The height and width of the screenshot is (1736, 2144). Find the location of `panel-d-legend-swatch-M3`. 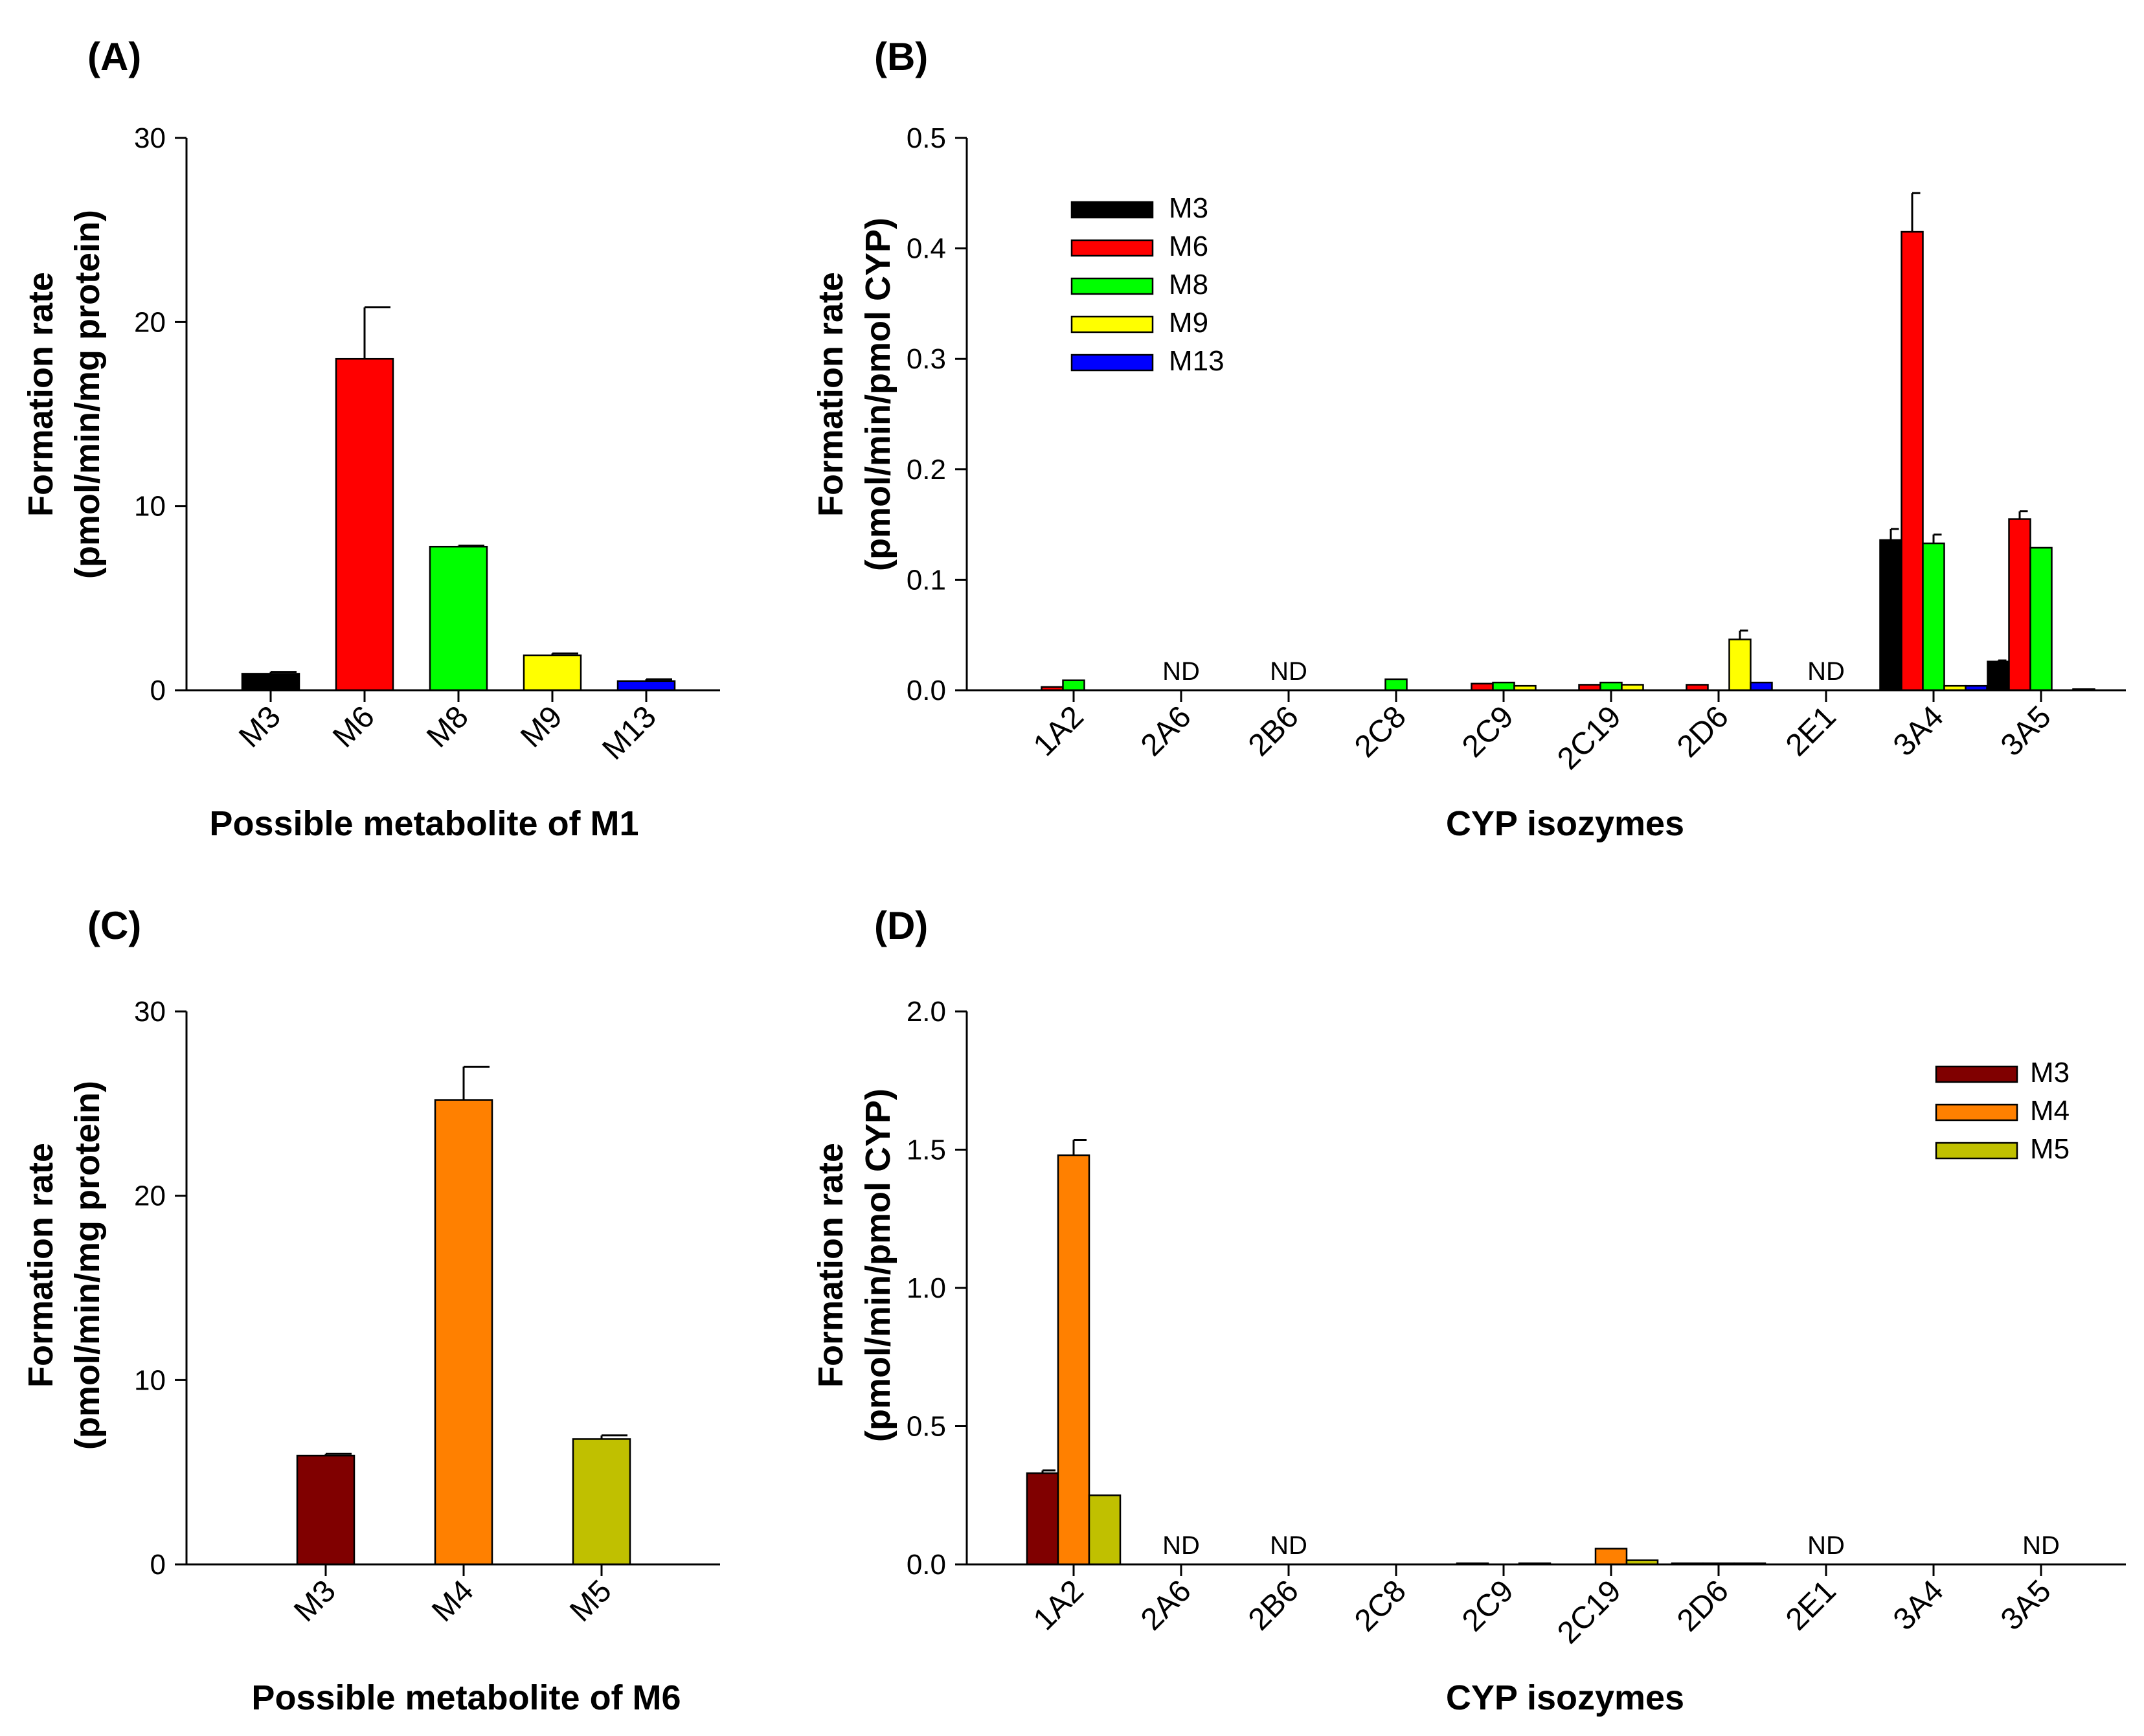

panel-d-legend-swatch-M3 is located at coordinates (1977, 1074).